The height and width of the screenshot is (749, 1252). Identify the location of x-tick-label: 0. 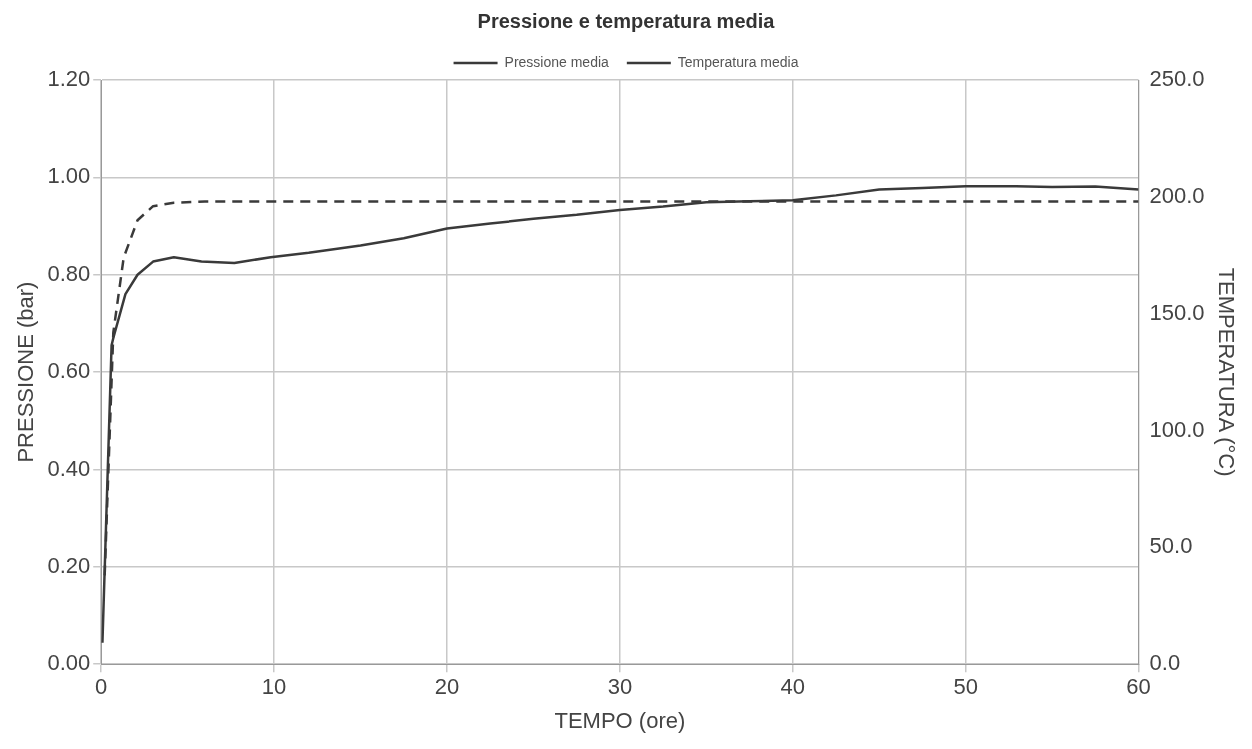
(101, 687).